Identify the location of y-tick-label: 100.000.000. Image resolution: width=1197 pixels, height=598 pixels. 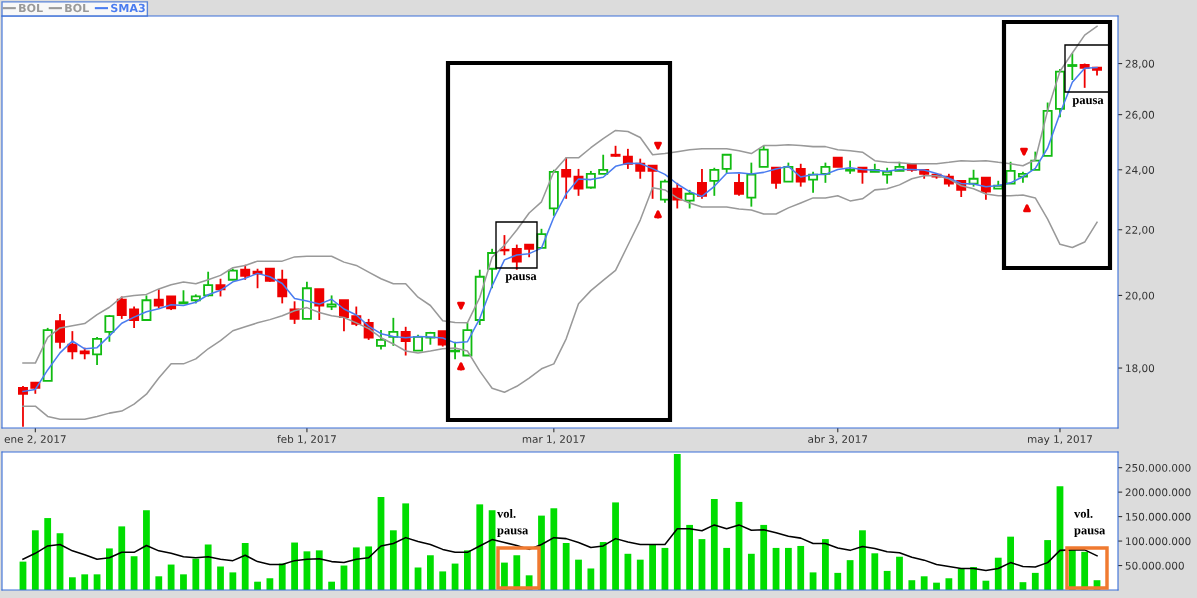
(1158, 541).